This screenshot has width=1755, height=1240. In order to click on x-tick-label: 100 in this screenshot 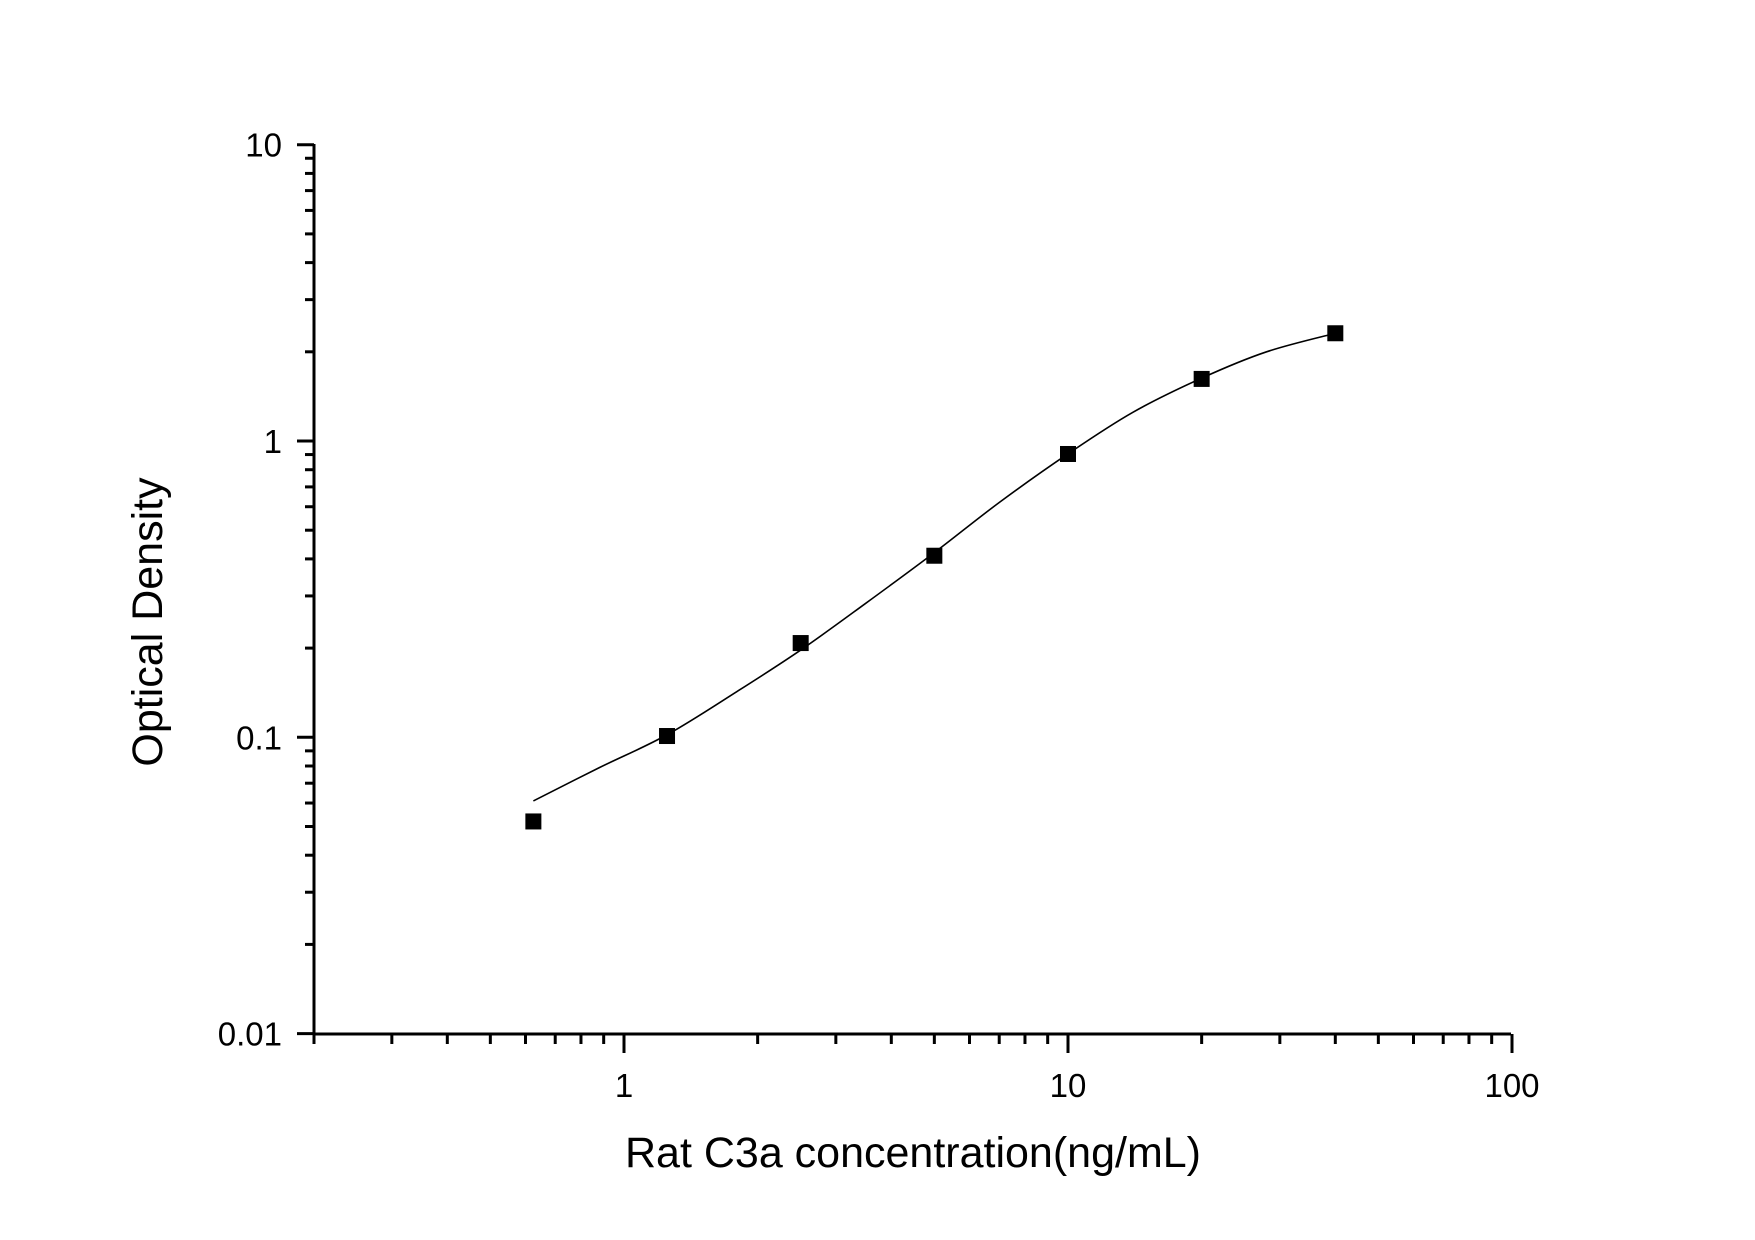, I will do `click(1511, 1085)`.